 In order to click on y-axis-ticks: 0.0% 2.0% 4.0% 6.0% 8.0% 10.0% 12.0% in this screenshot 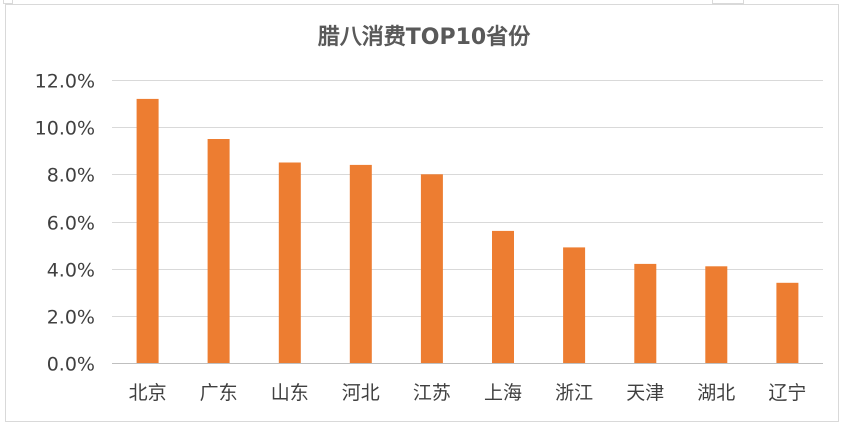, I will do `click(65, 223)`.